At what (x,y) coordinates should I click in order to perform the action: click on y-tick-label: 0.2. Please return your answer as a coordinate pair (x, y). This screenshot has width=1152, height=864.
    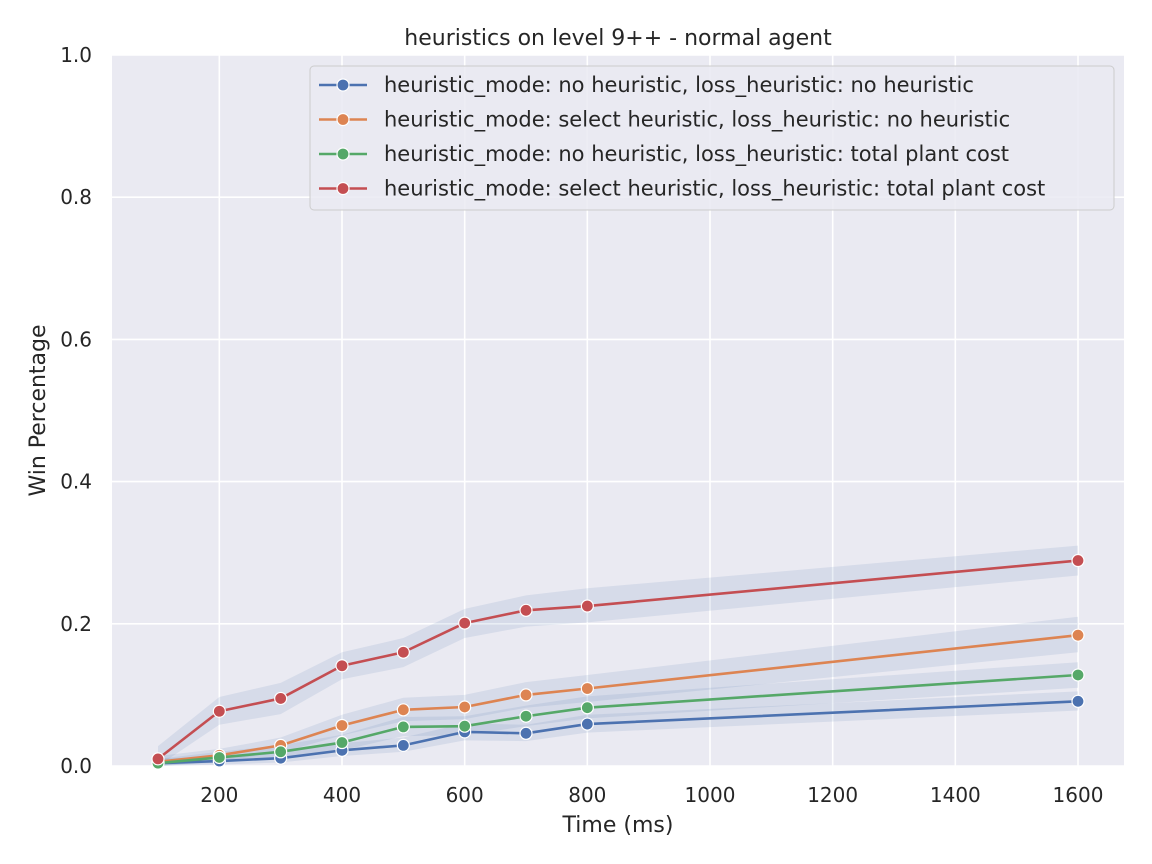
    Looking at the image, I should click on (76, 624).